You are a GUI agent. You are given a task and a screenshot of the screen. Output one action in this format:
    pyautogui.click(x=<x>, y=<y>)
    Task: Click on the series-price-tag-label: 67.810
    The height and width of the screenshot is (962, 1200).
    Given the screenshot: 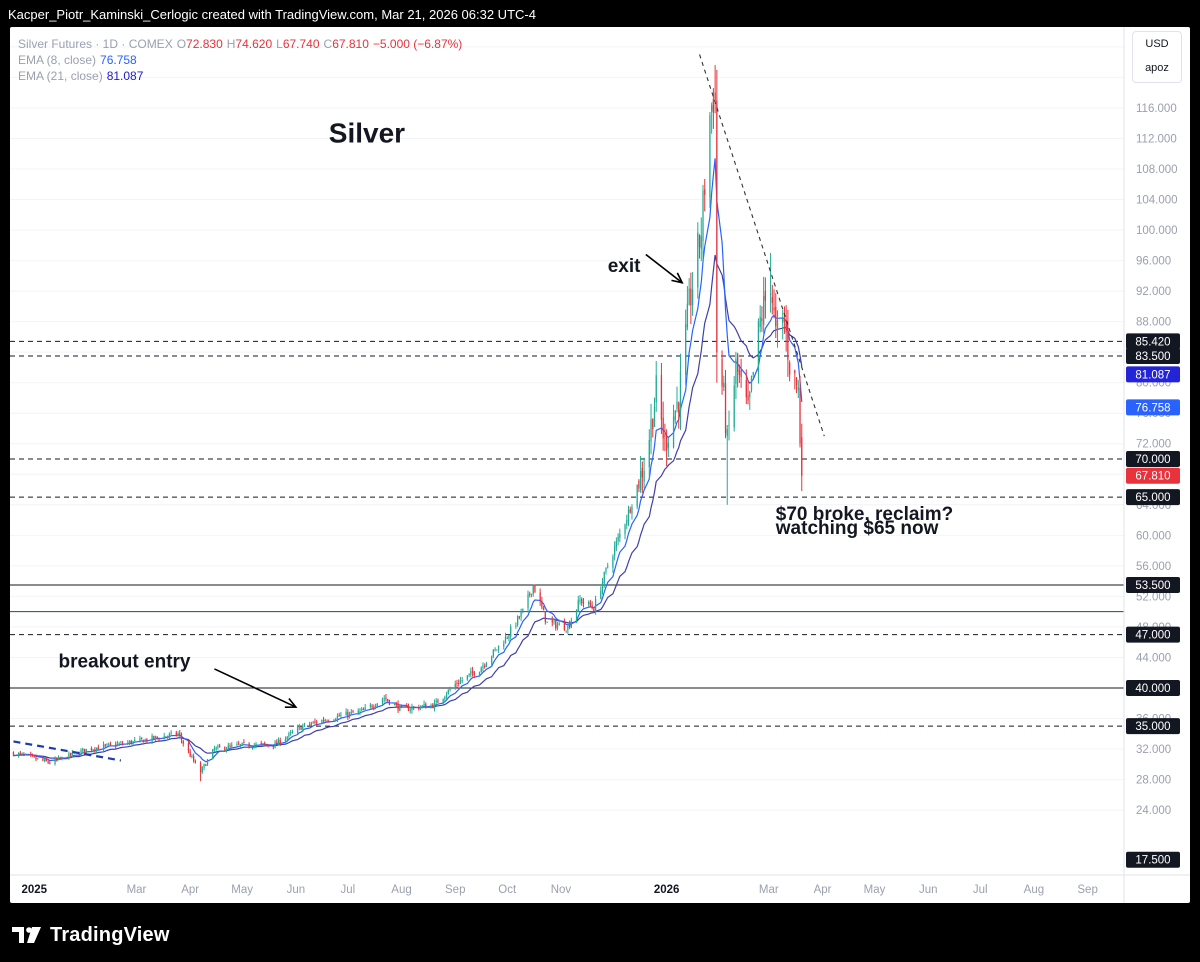 What is the action you would take?
    pyautogui.click(x=1152, y=477)
    